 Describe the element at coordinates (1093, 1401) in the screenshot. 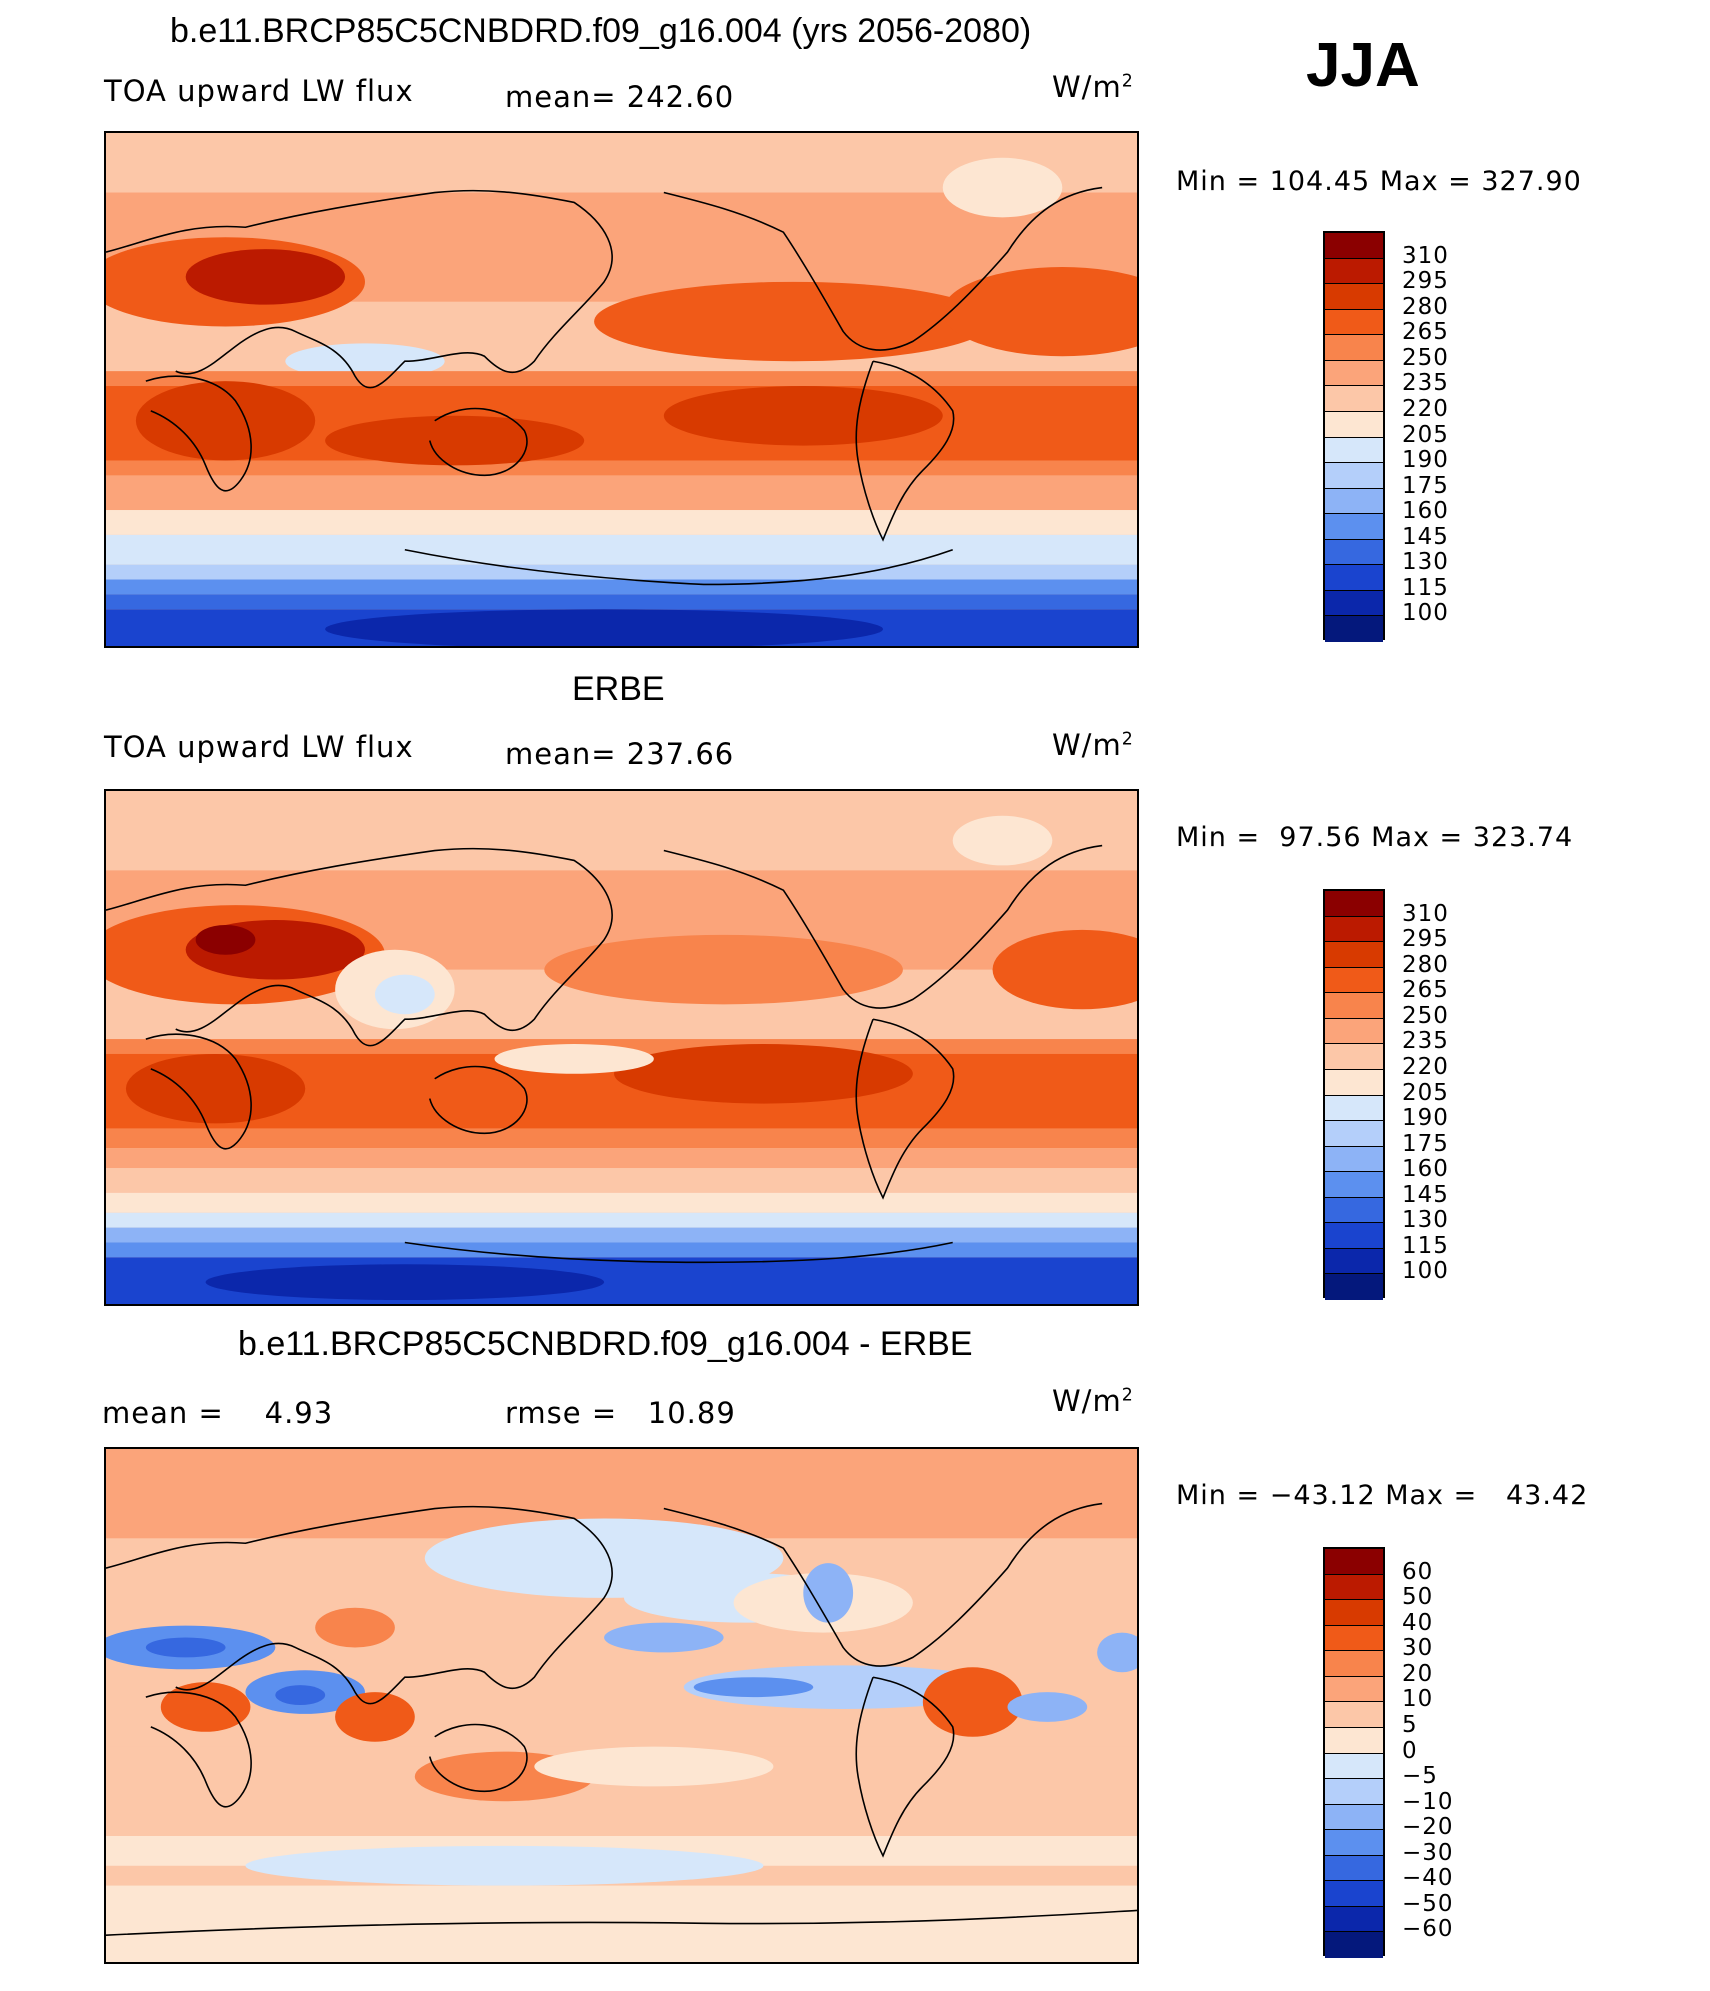

I see `panel3-units: W/m2` at that location.